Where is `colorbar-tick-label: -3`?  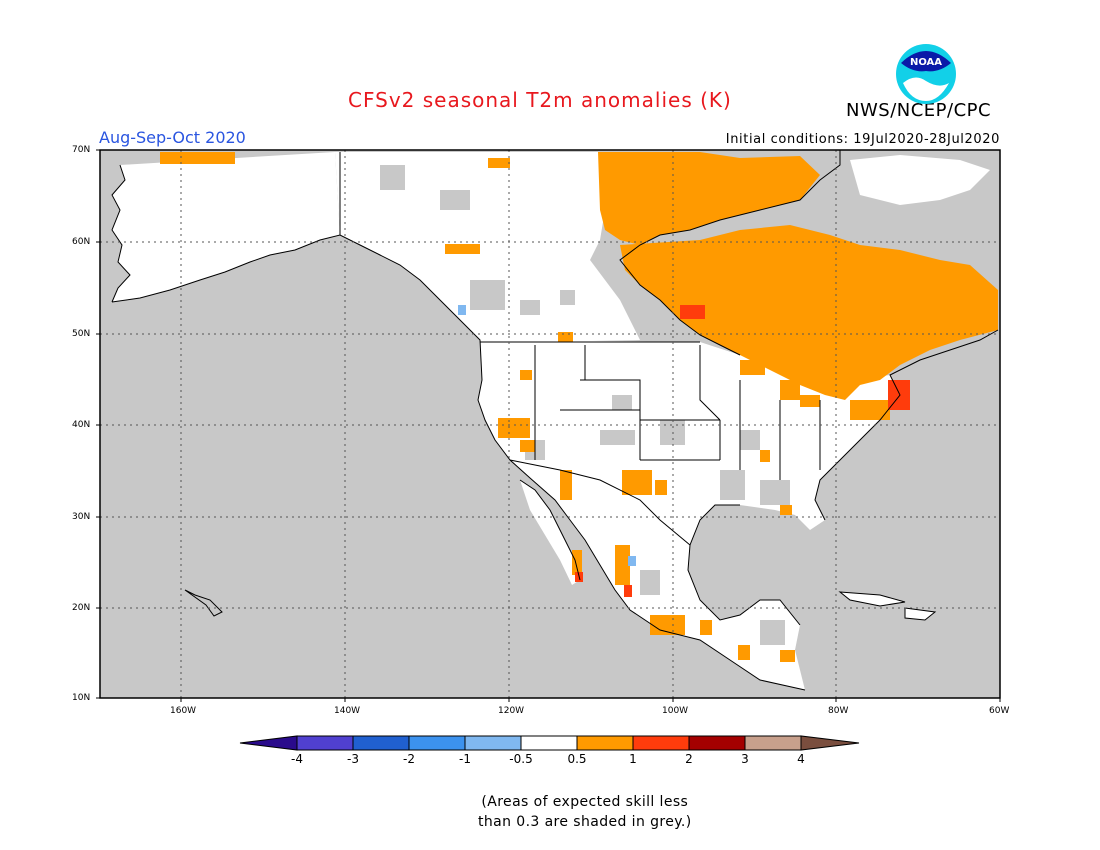
colorbar-tick-label: -3 is located at coordinates (353, 759).